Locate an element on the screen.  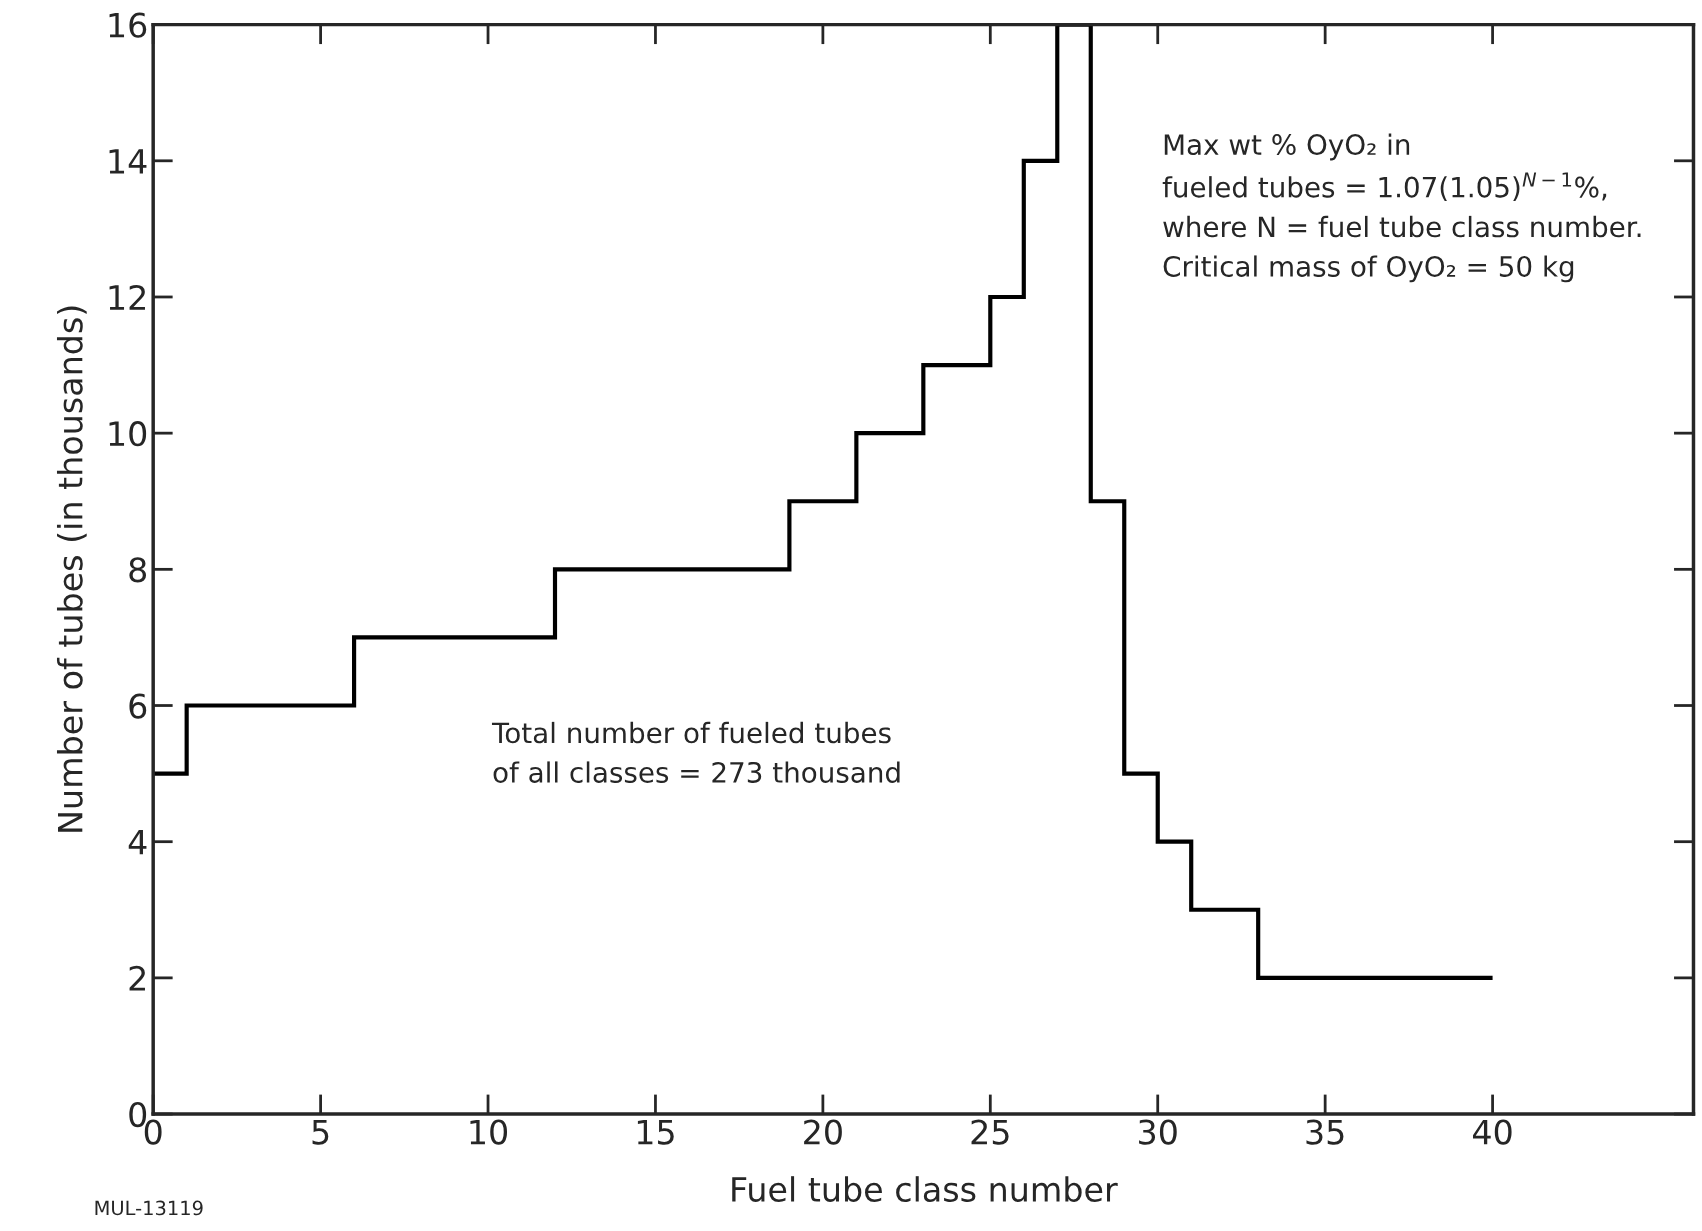
x-tick-label: 35 is located at coordinates (1325, 1132).